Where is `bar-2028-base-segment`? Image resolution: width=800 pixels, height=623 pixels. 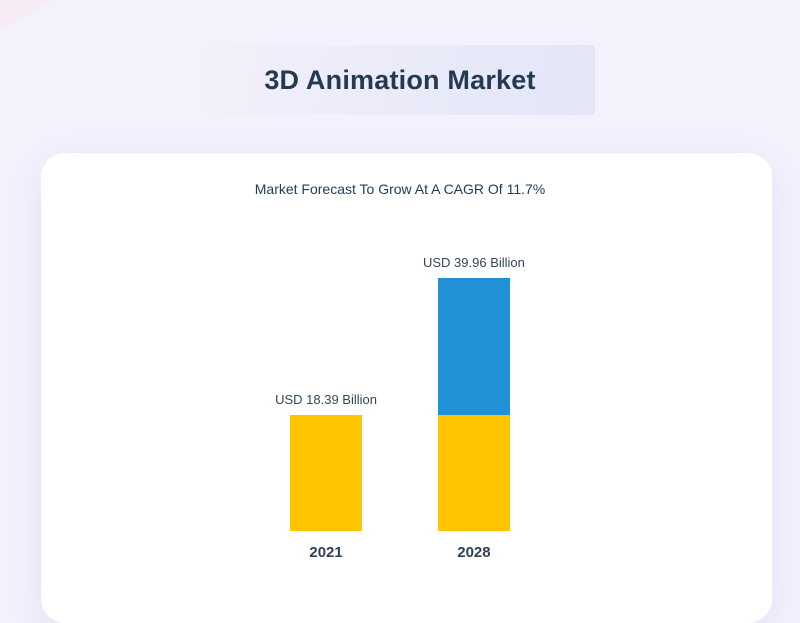 bar-2028-base-segment is located at coordinates (473, 473).